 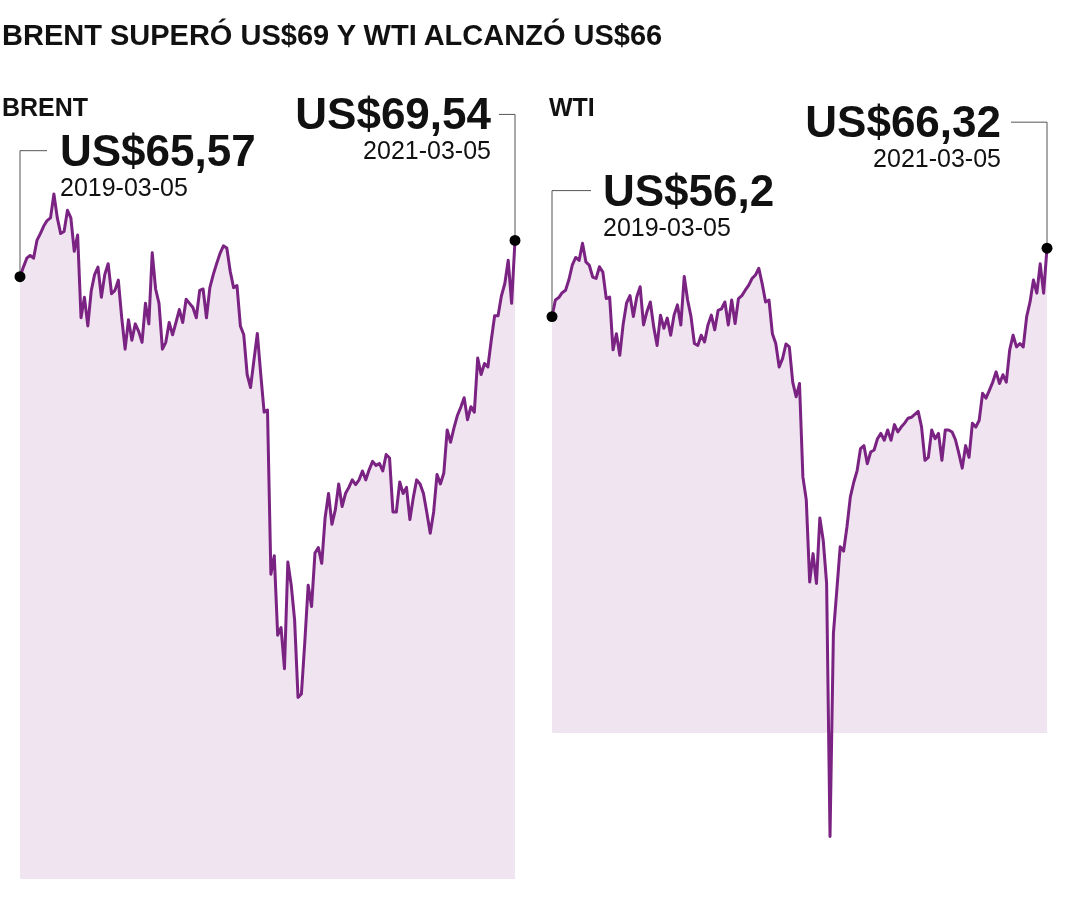 What do you see at coordinates (903, 122) in the screenshot?
I see `text: US$66,32` at bounding box center [903, 122].